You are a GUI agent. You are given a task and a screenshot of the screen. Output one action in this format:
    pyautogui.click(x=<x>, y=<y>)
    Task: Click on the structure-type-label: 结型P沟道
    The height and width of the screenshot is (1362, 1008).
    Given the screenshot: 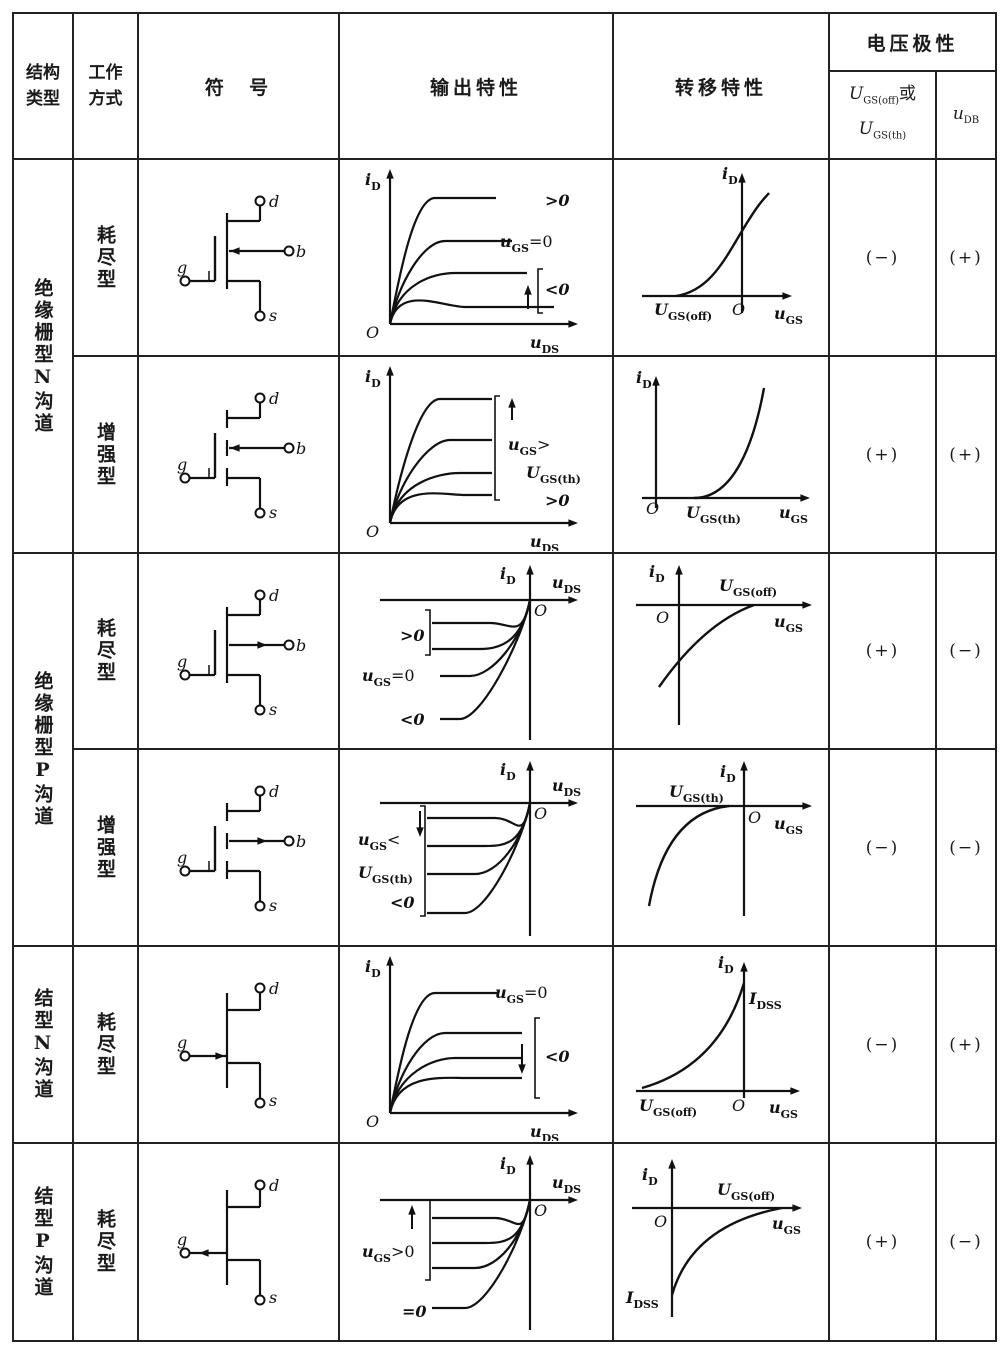 What is the action you would take?
    pyautogui.click(x=42, y=1242)
    